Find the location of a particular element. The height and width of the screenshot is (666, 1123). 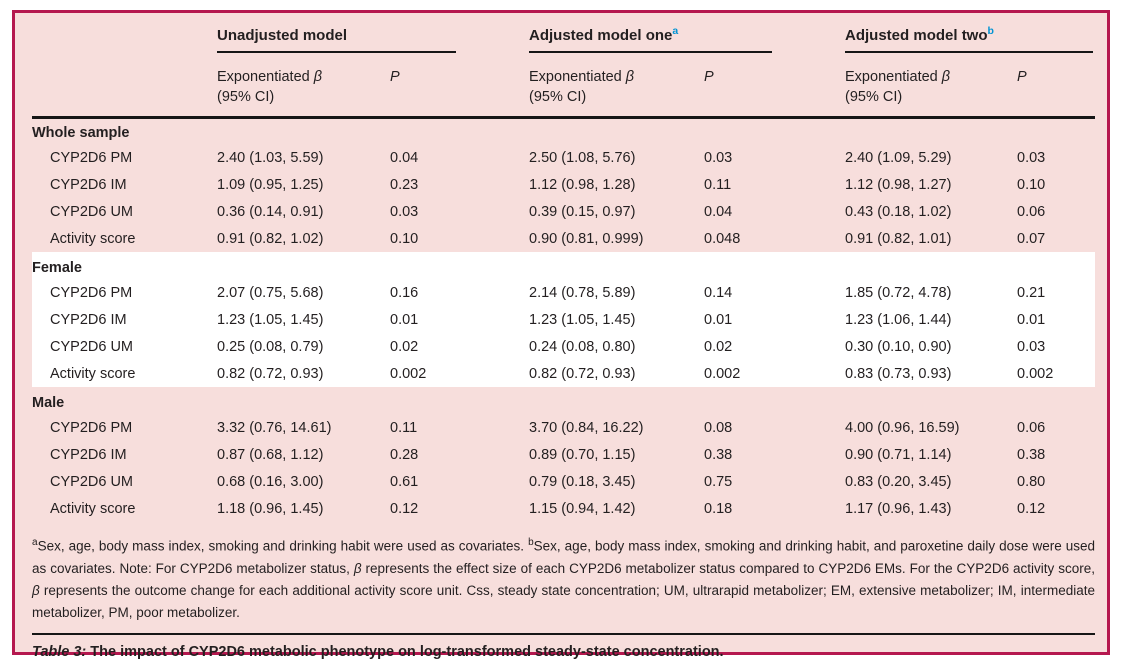

exp-beta-ci-cell: 0.43 (0.18, 1.02) is located at coordinates (898, 211).